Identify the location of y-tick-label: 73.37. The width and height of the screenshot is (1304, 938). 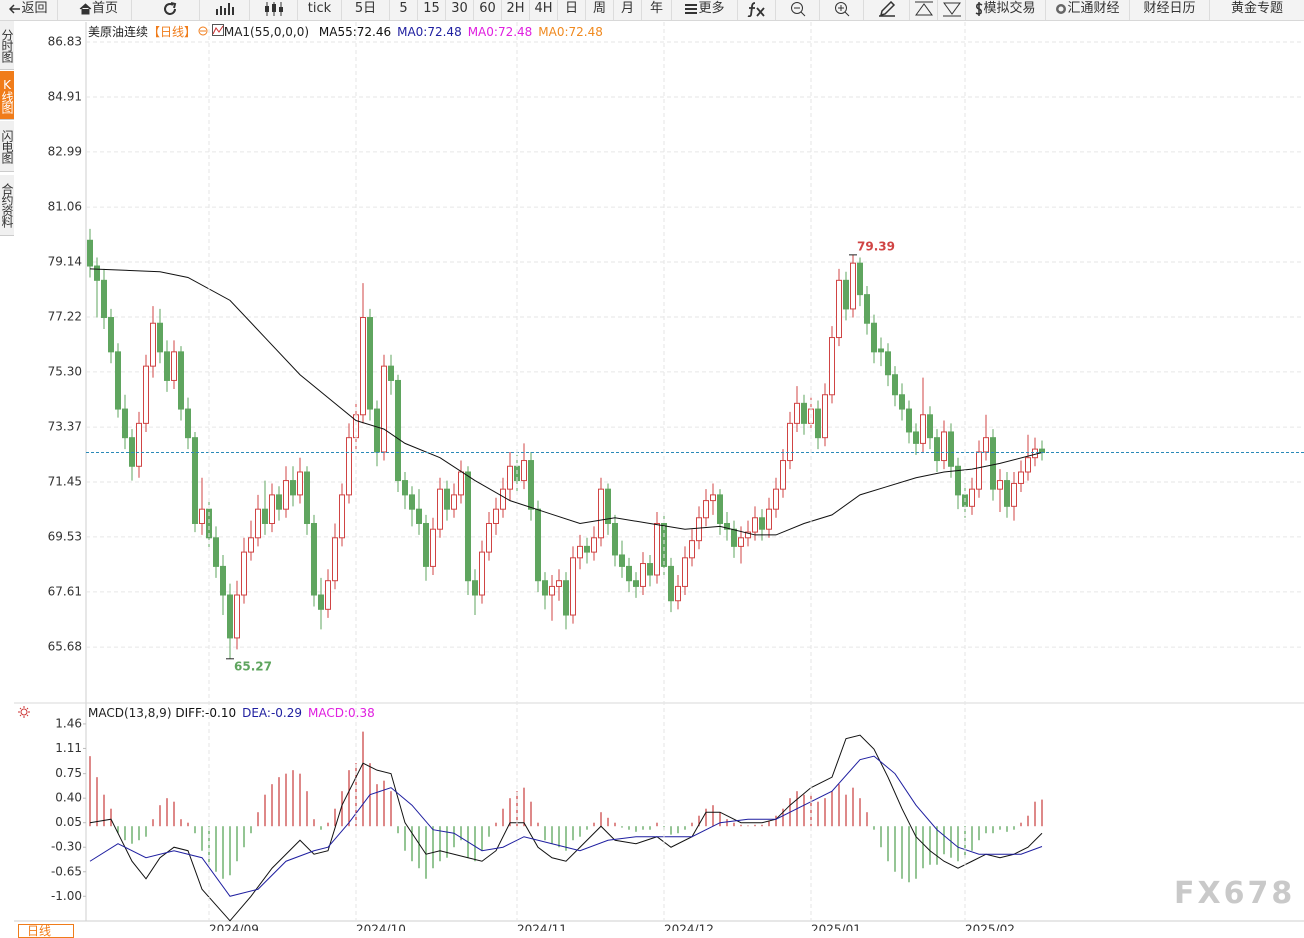
(65, 427).